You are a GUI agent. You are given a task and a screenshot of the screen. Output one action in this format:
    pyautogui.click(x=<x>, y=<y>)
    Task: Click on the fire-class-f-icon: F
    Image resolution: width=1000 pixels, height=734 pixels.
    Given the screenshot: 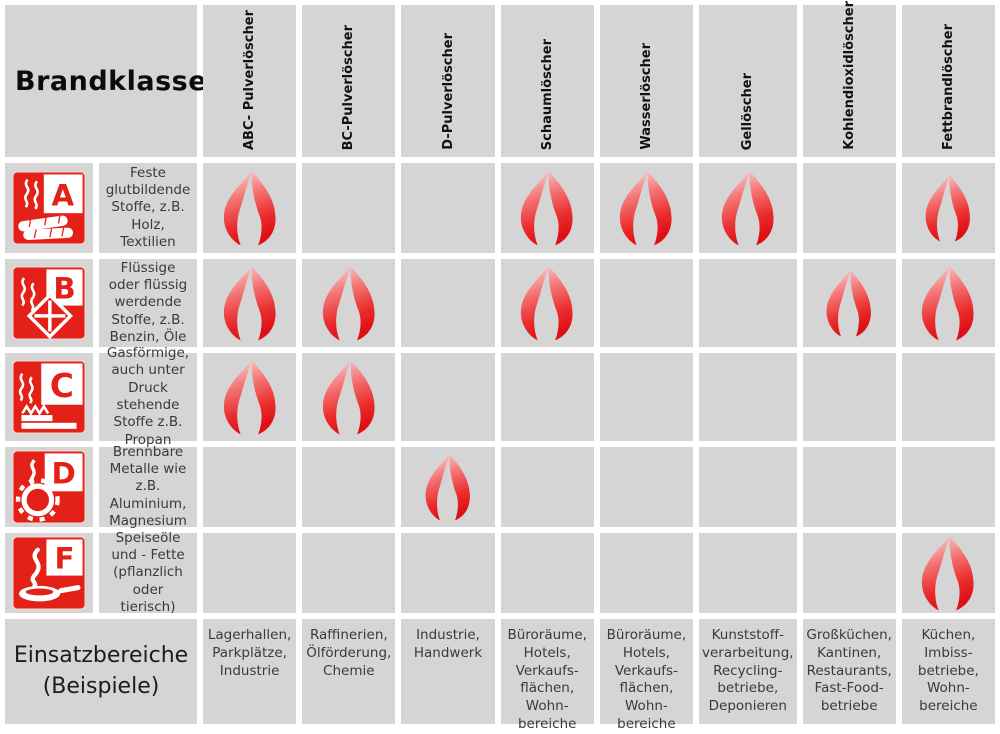 What is the action you would take?
    pyautogui.click(x=49, y=573)
    